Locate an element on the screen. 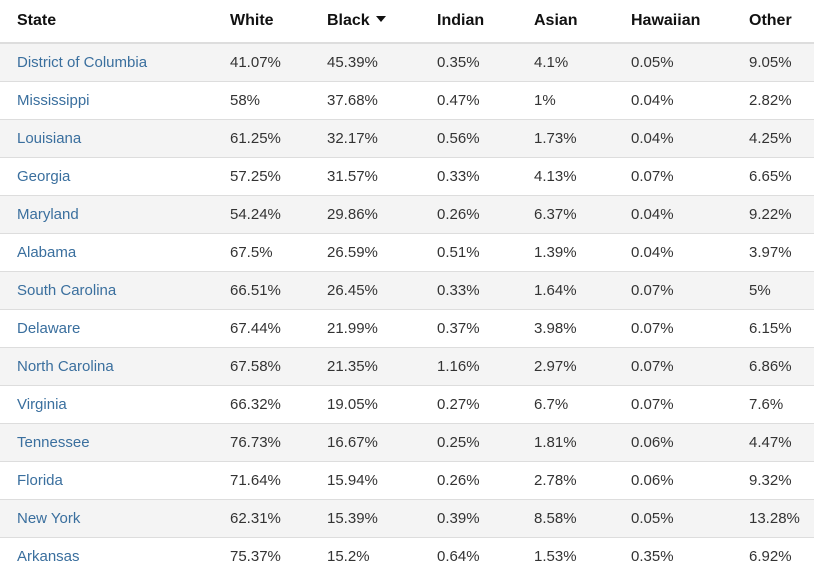 Image resolution: width=814 pixels, height=575 pixels. cell-black: 15.39% is located at coordinates (382, 518).